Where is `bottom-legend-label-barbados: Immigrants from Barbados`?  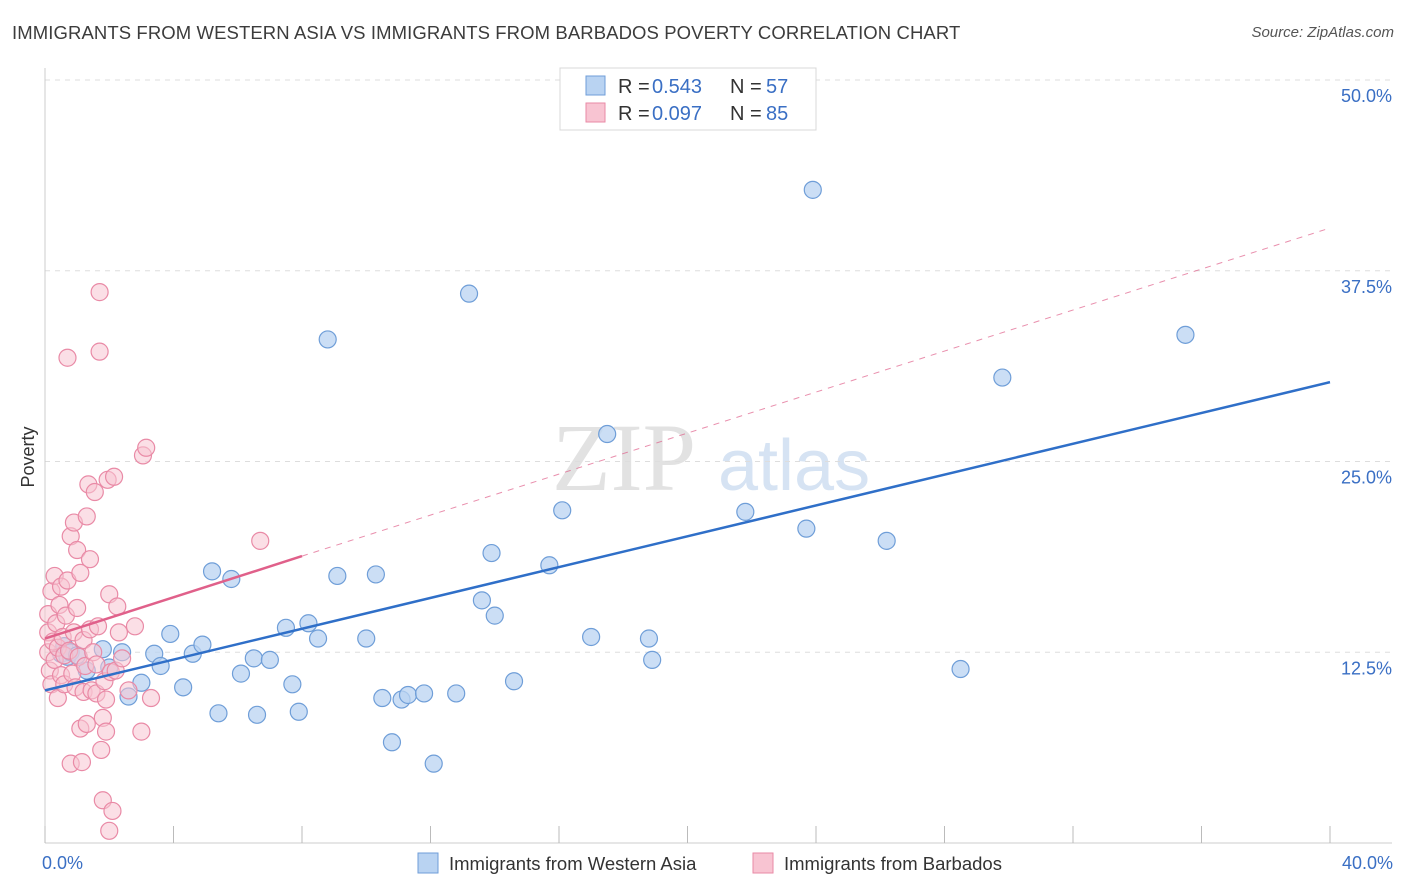 bottom-legend-label-barbados: Immigrants from Barbados is located at coordinates (893, 863).